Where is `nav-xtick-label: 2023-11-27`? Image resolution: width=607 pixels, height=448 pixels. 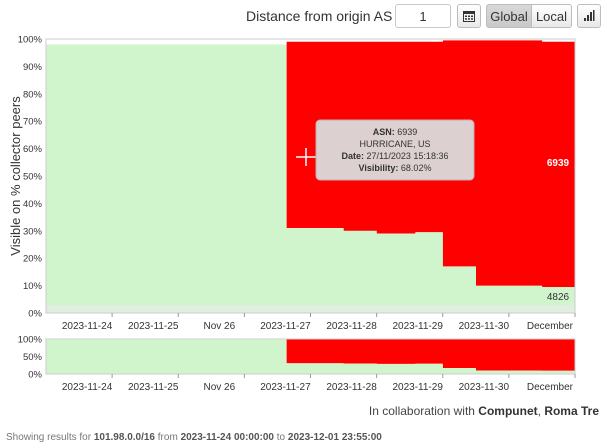
nav-xtick-label: 2023-11-27 is located at coordinates (285, 387).